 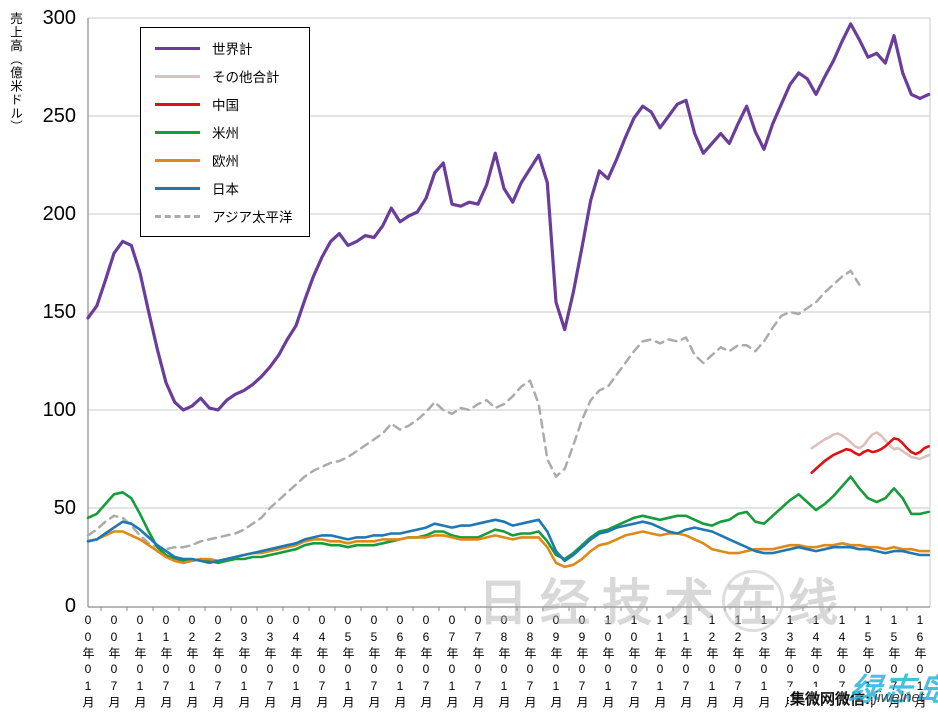 I want to click on x-tick-label: 00年07月, so click(x=114, y=662).